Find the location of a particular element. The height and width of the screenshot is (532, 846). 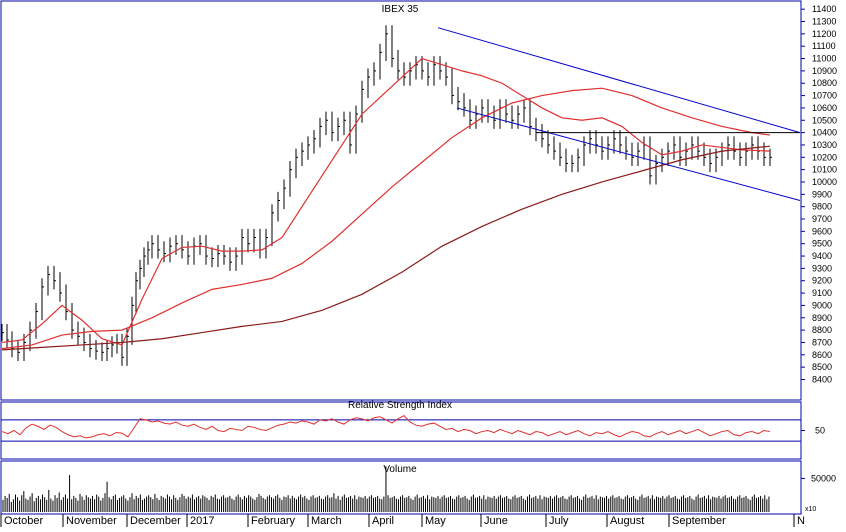

price-y-tick-label: 9100 is located at coordinates (822, 293).